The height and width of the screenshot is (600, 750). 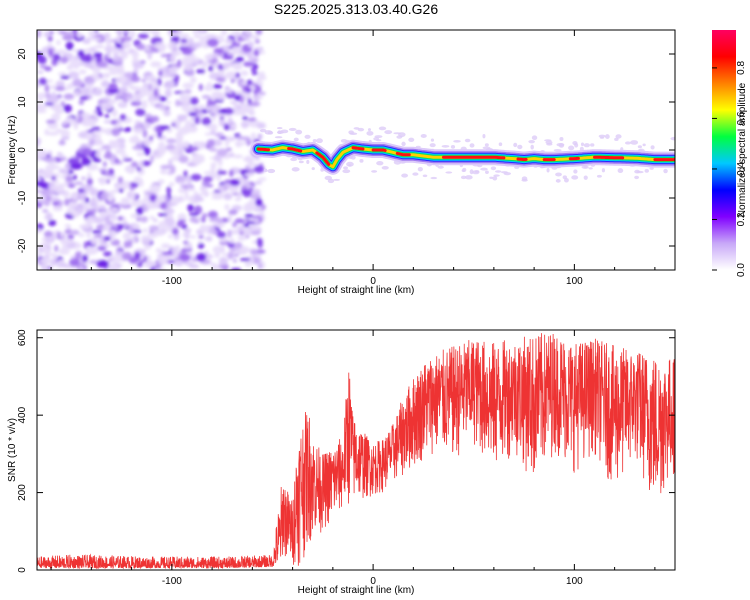 What do you see at coordinates (741, 169) in the screenshot?
I see `colorbar-tick-label: 0.4` at bounding box center [741, 169].